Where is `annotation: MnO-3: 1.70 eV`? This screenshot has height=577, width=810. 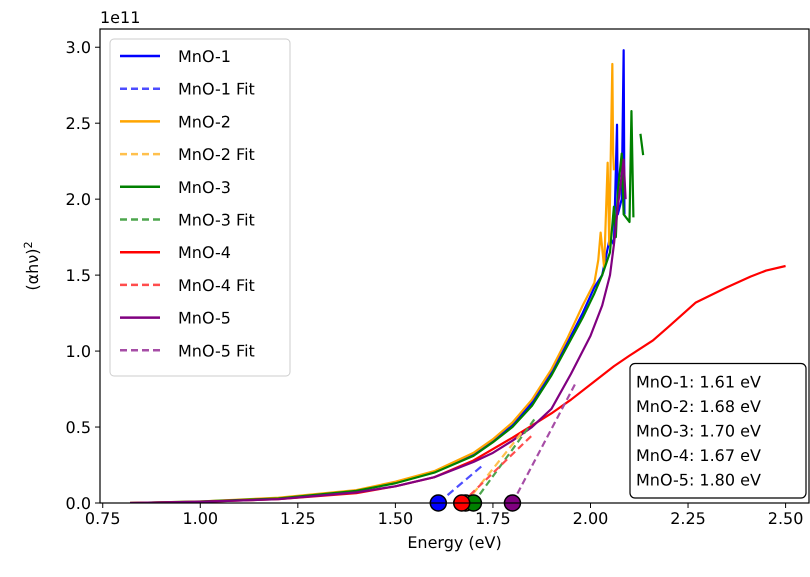 annotation: MnO-3: 1.70 eV is located at coordinates (698, 431).